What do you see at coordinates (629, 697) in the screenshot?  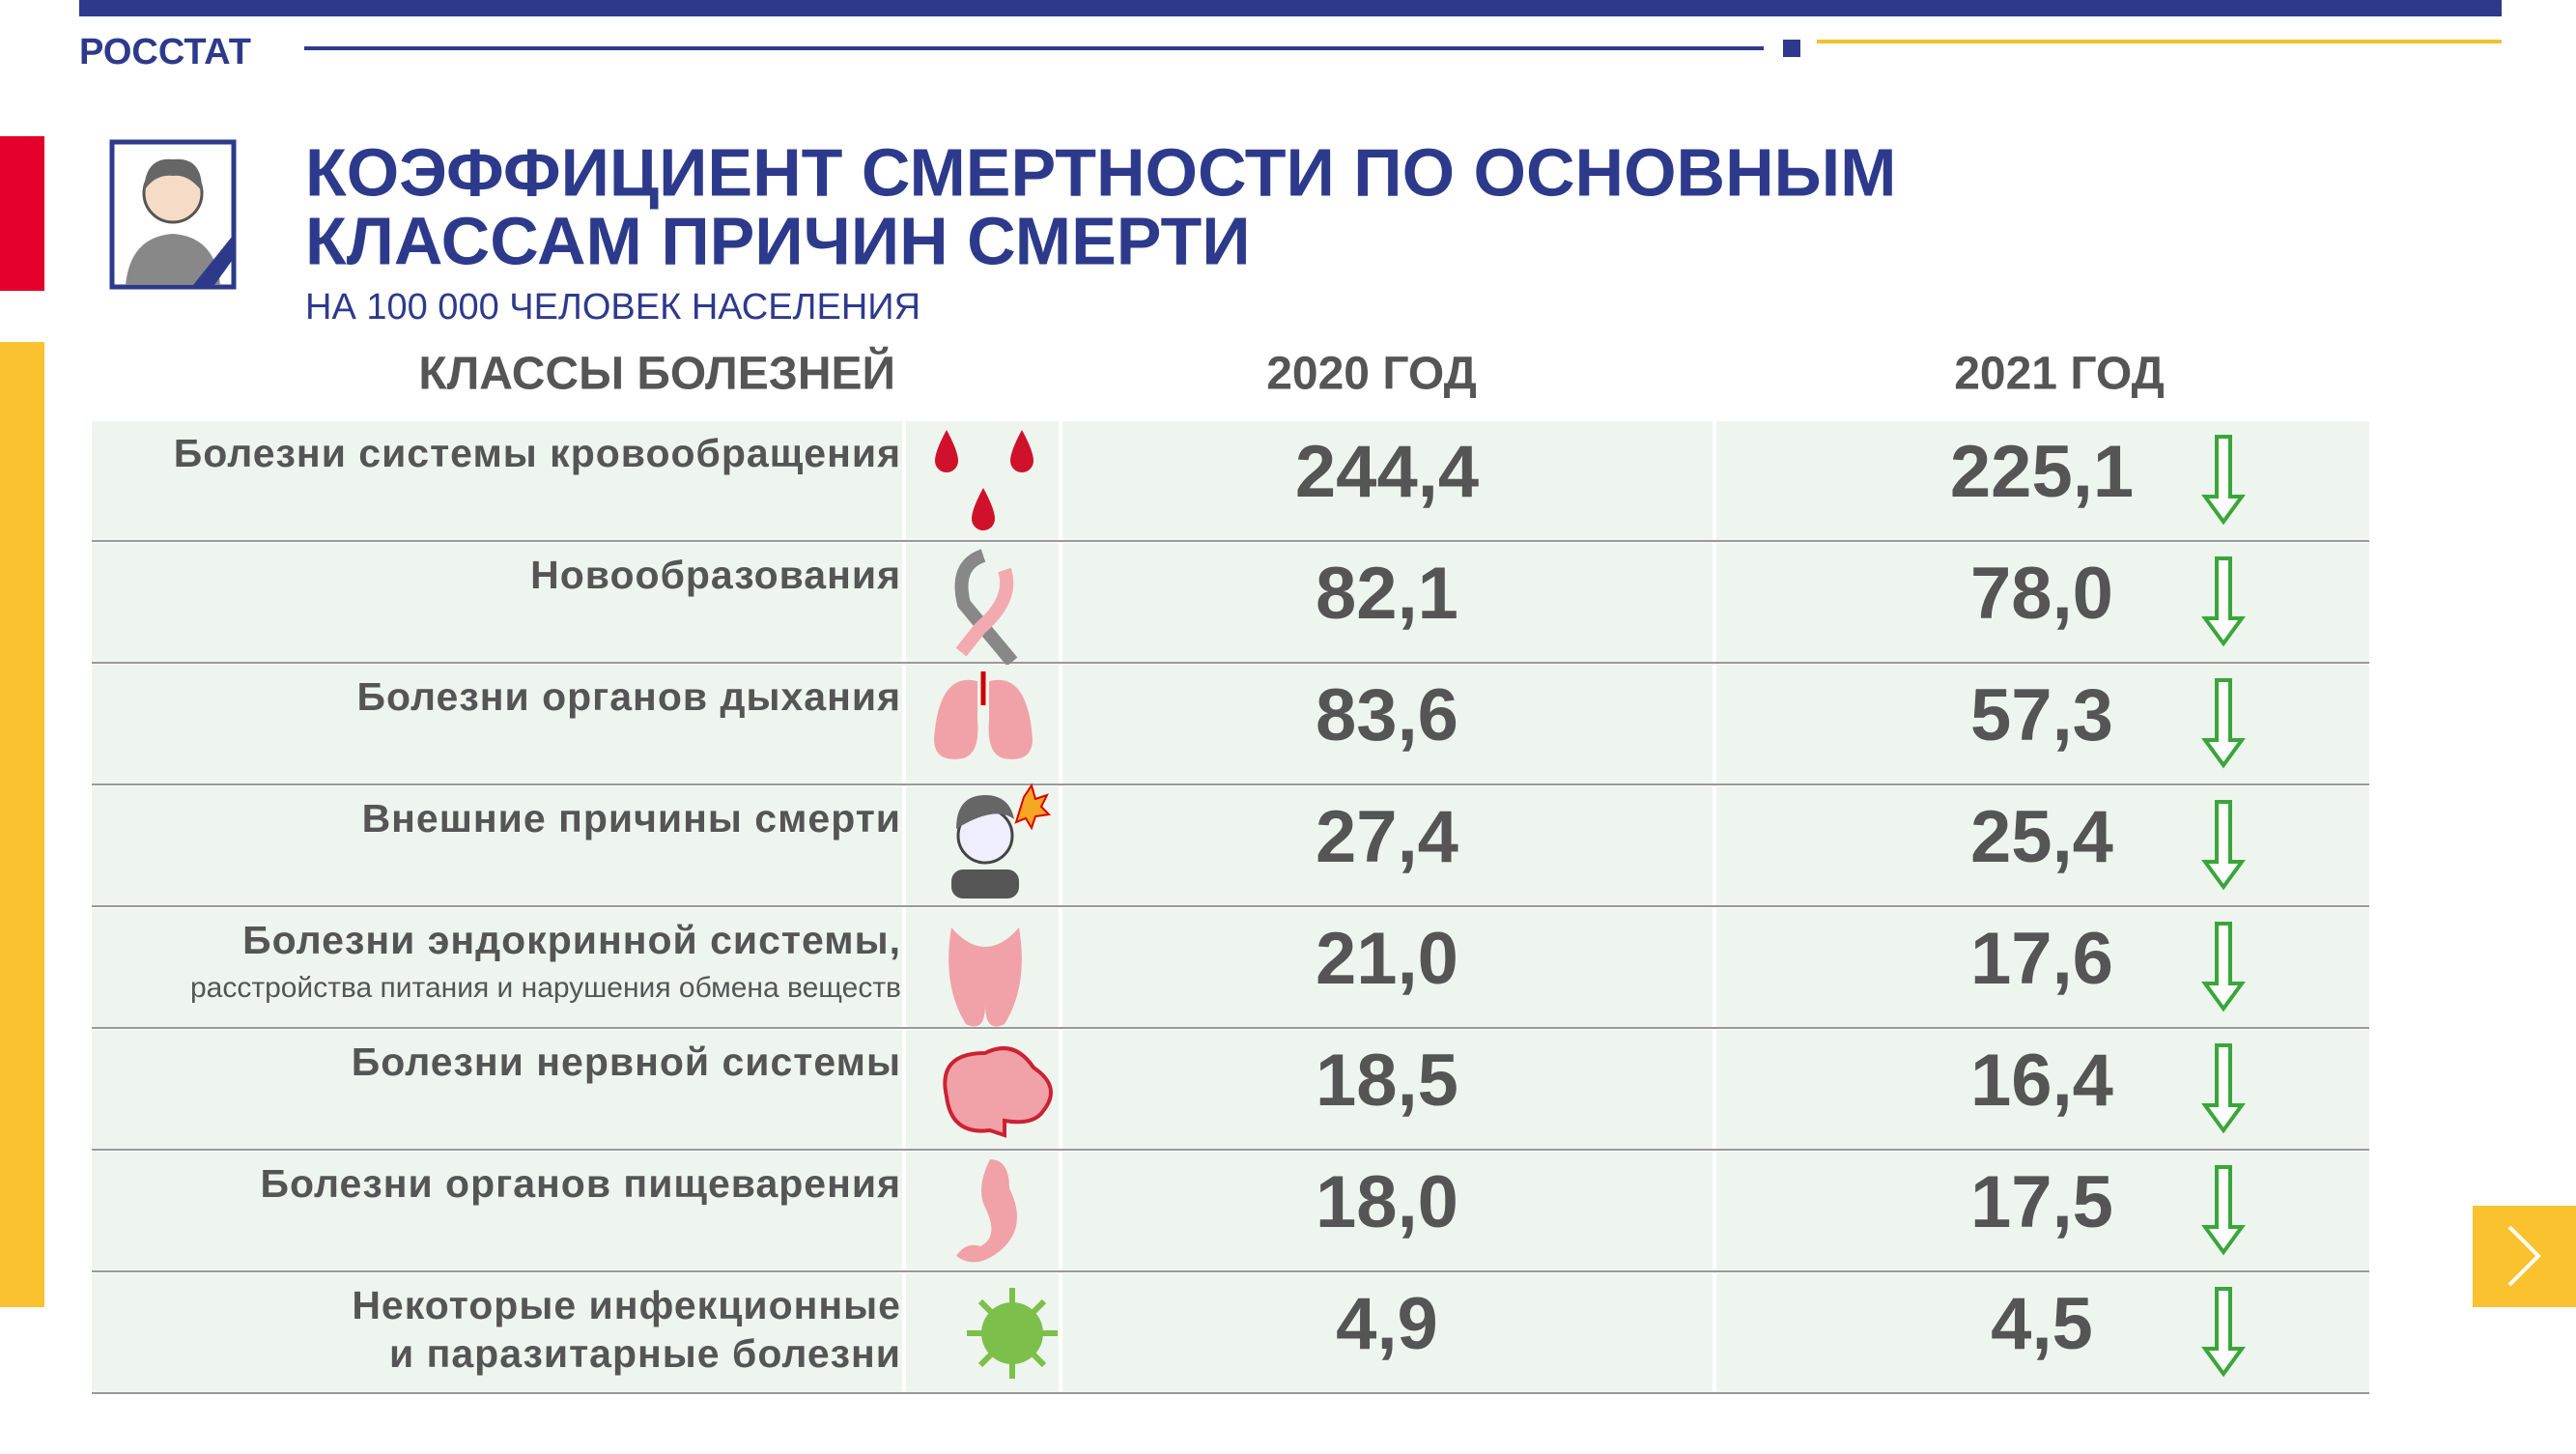 I see `row-label: Болезни органов дыхания` at bounding box center [629, 697].